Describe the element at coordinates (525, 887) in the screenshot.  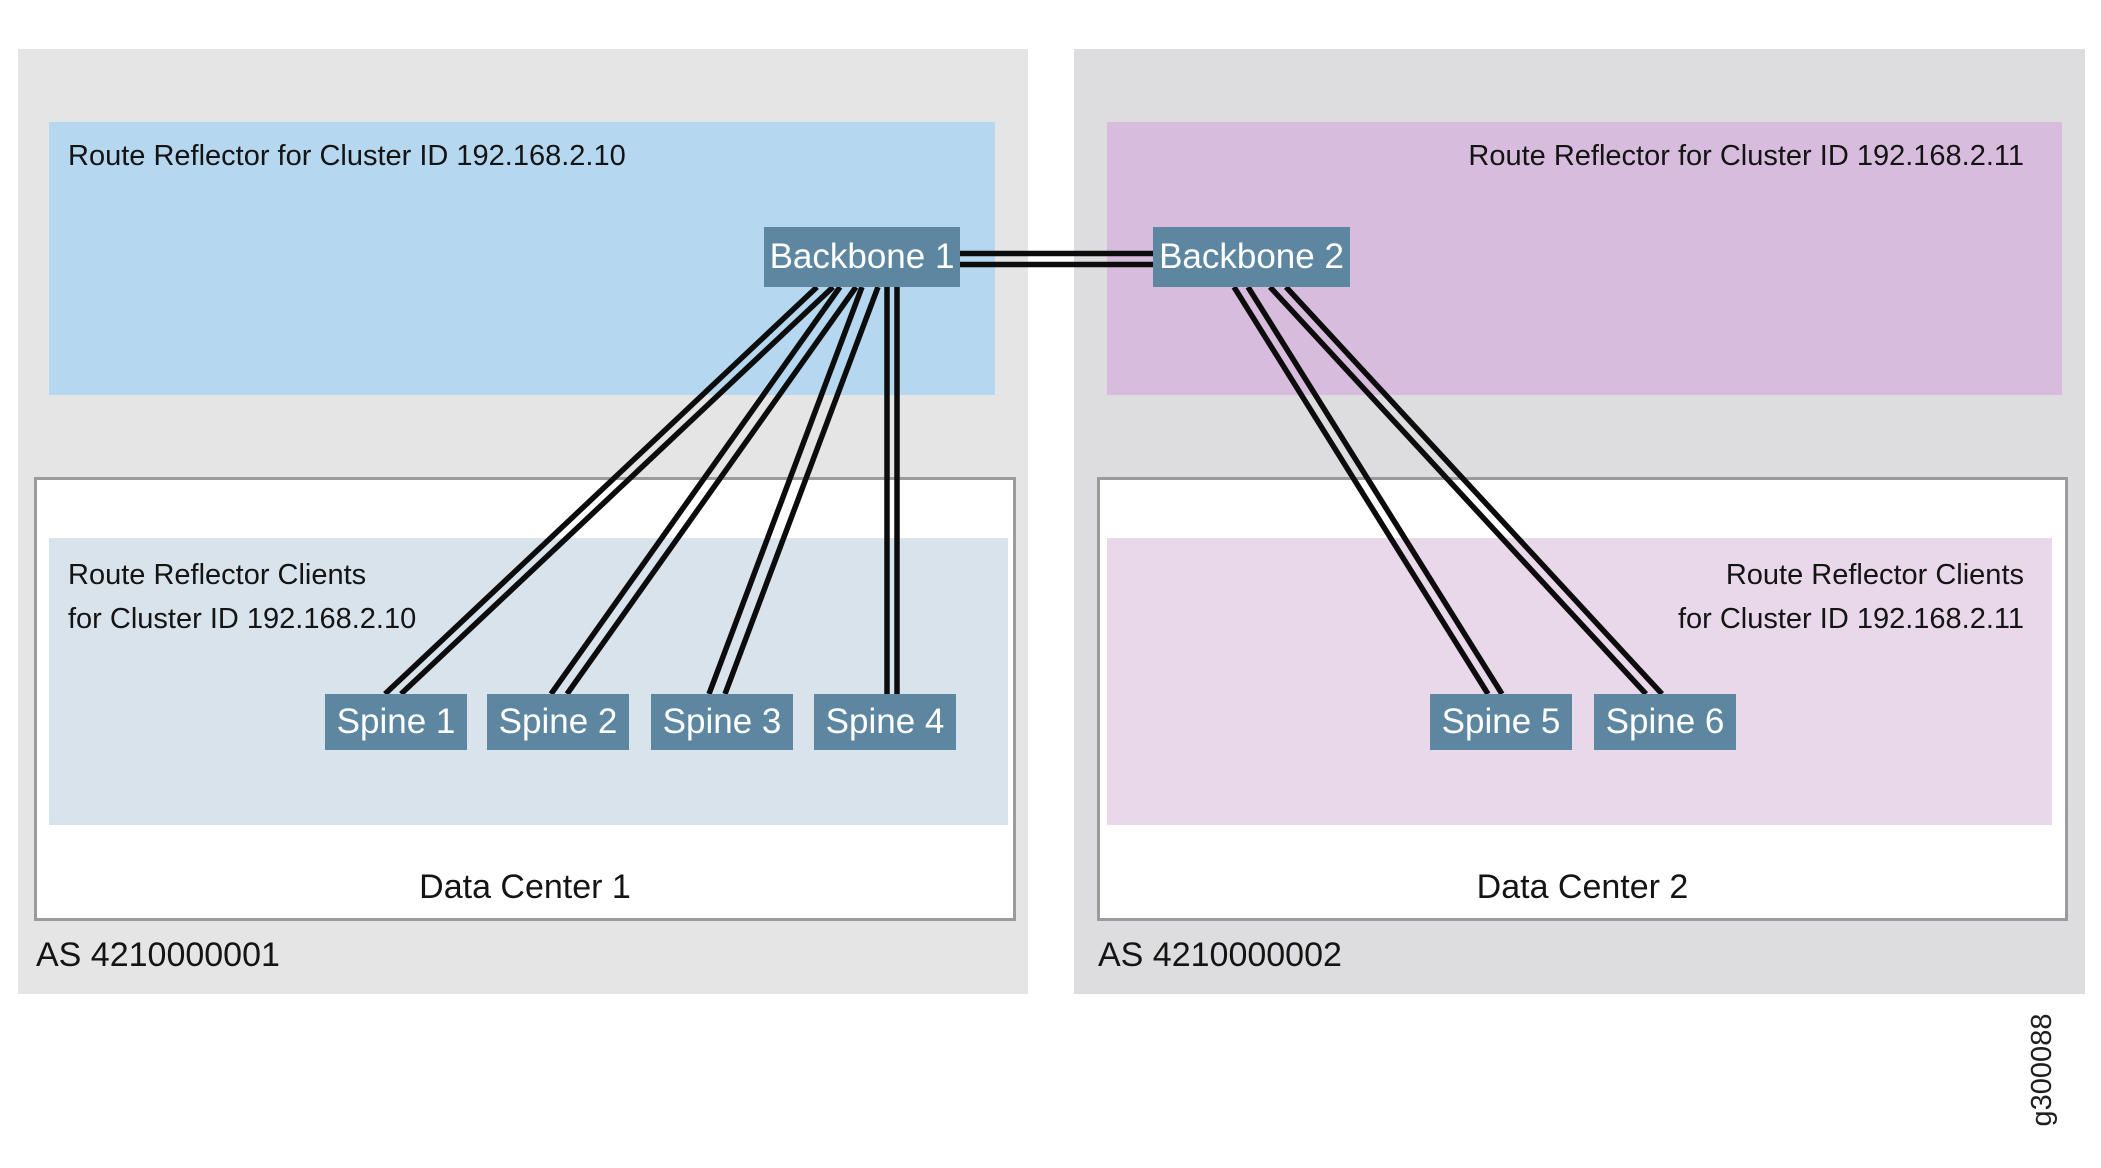
I see `as1-data-center-label: Data Center 1` at that location.